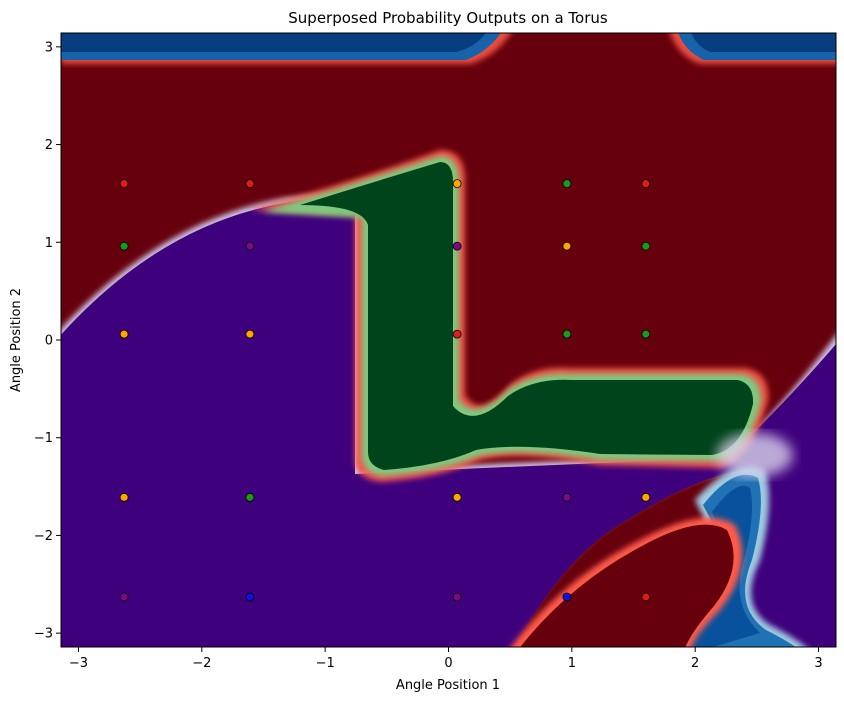  Describe the element at coordinates (43, 634) in the screenshot. I see `y-tick-label: −3` at that location.